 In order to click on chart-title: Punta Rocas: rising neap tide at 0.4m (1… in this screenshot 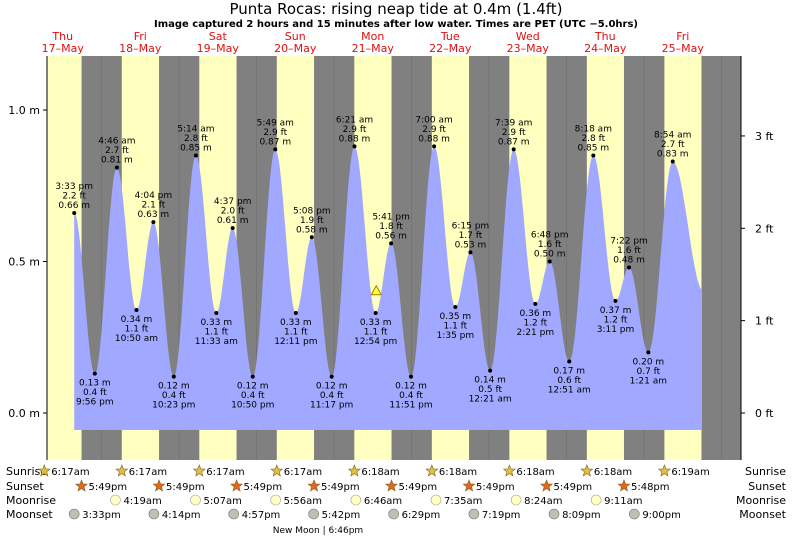, I will do `click(395, 9)`.